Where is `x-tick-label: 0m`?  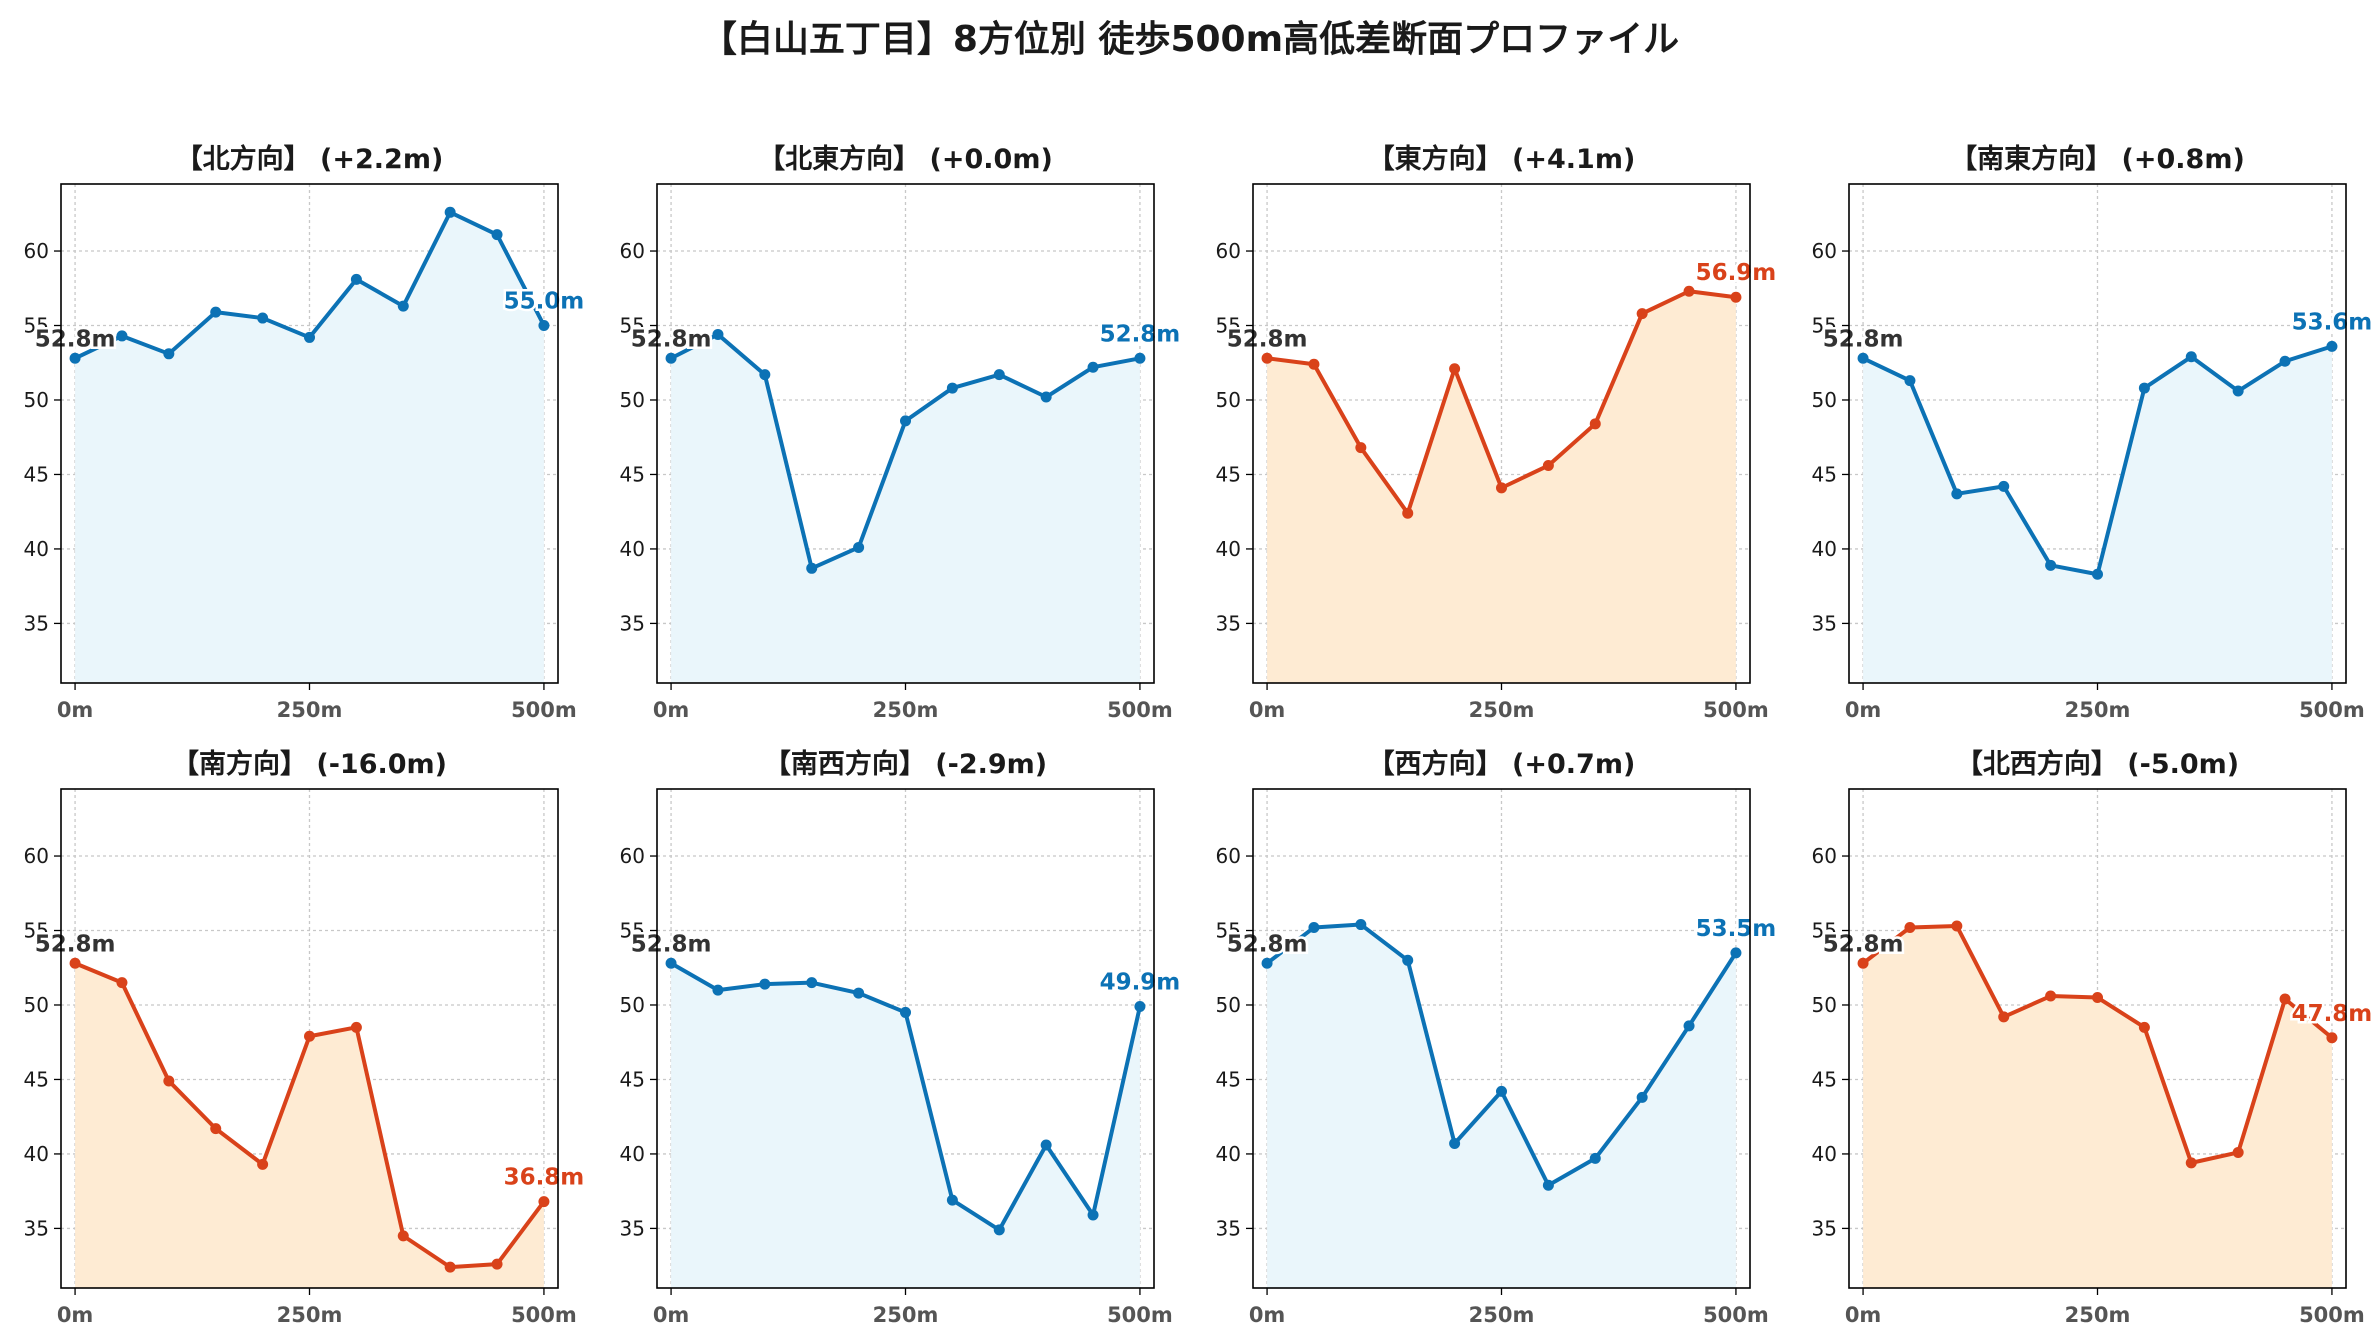 x-tick-label: 0m is located at coordinates (75, 1315).